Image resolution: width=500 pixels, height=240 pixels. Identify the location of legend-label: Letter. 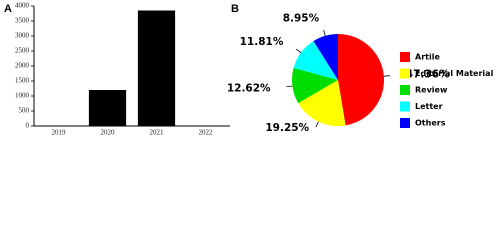
(429, 106).